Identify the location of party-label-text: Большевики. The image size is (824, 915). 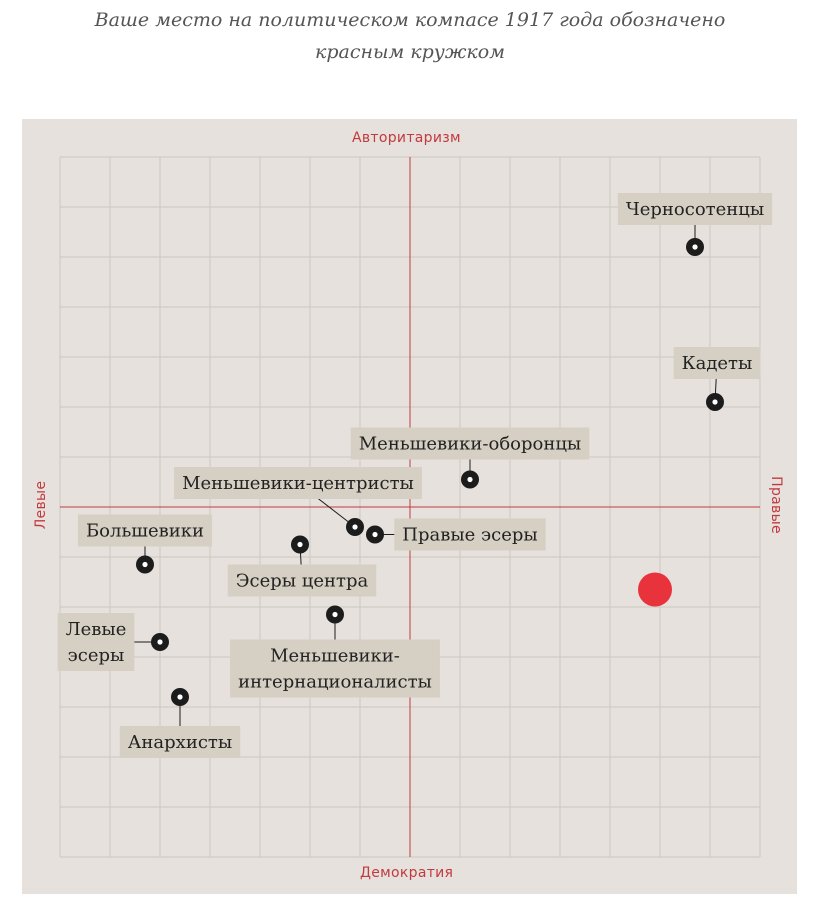
(145, 531).